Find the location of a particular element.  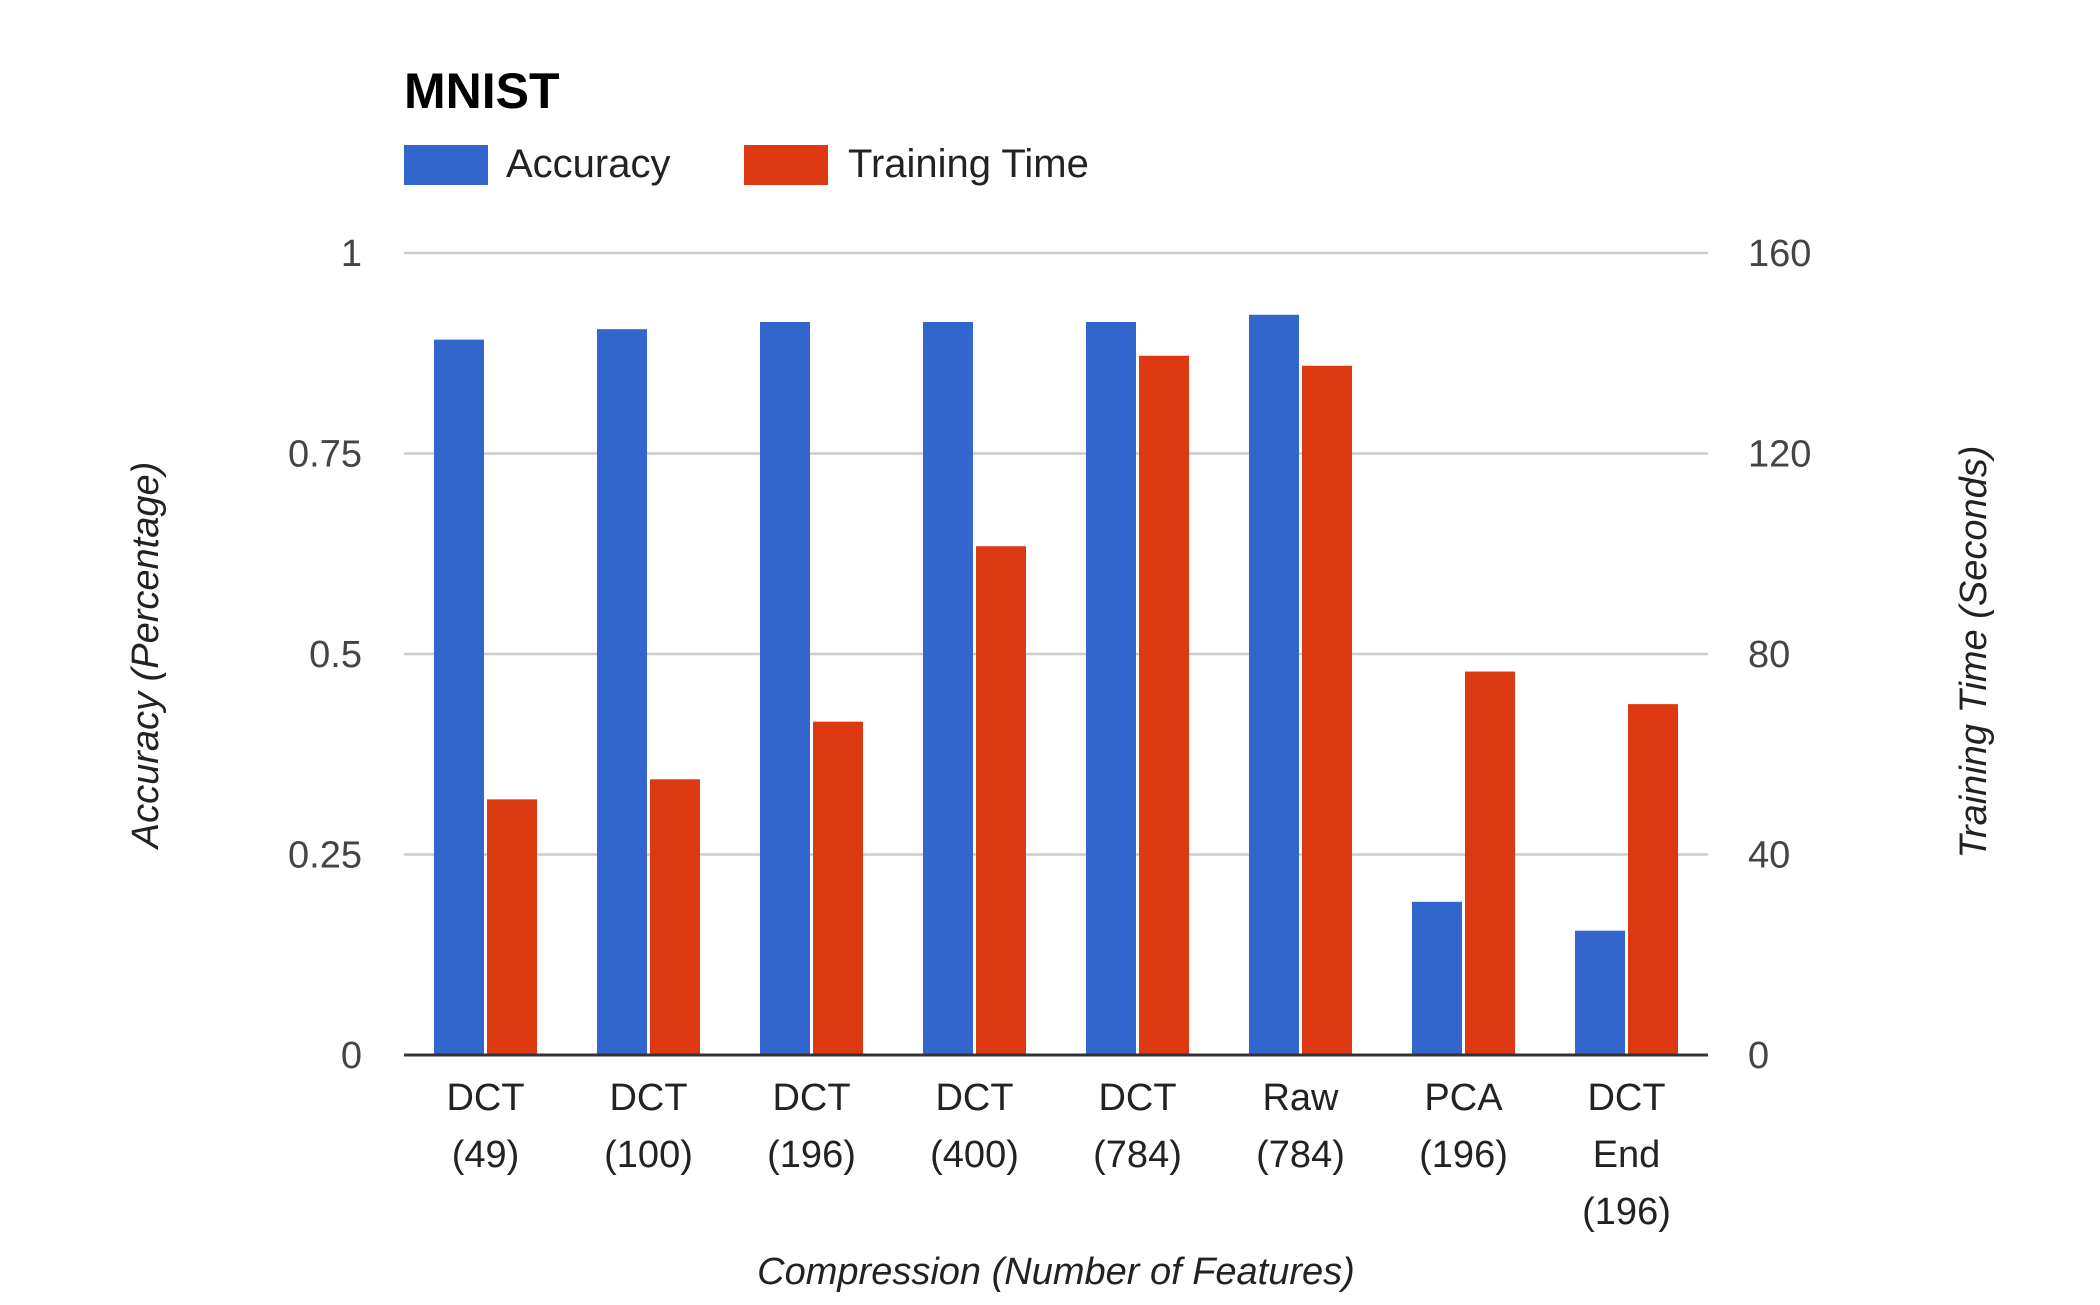

y-tick-label-left: 0.5 is located at coordinates (335, 655).